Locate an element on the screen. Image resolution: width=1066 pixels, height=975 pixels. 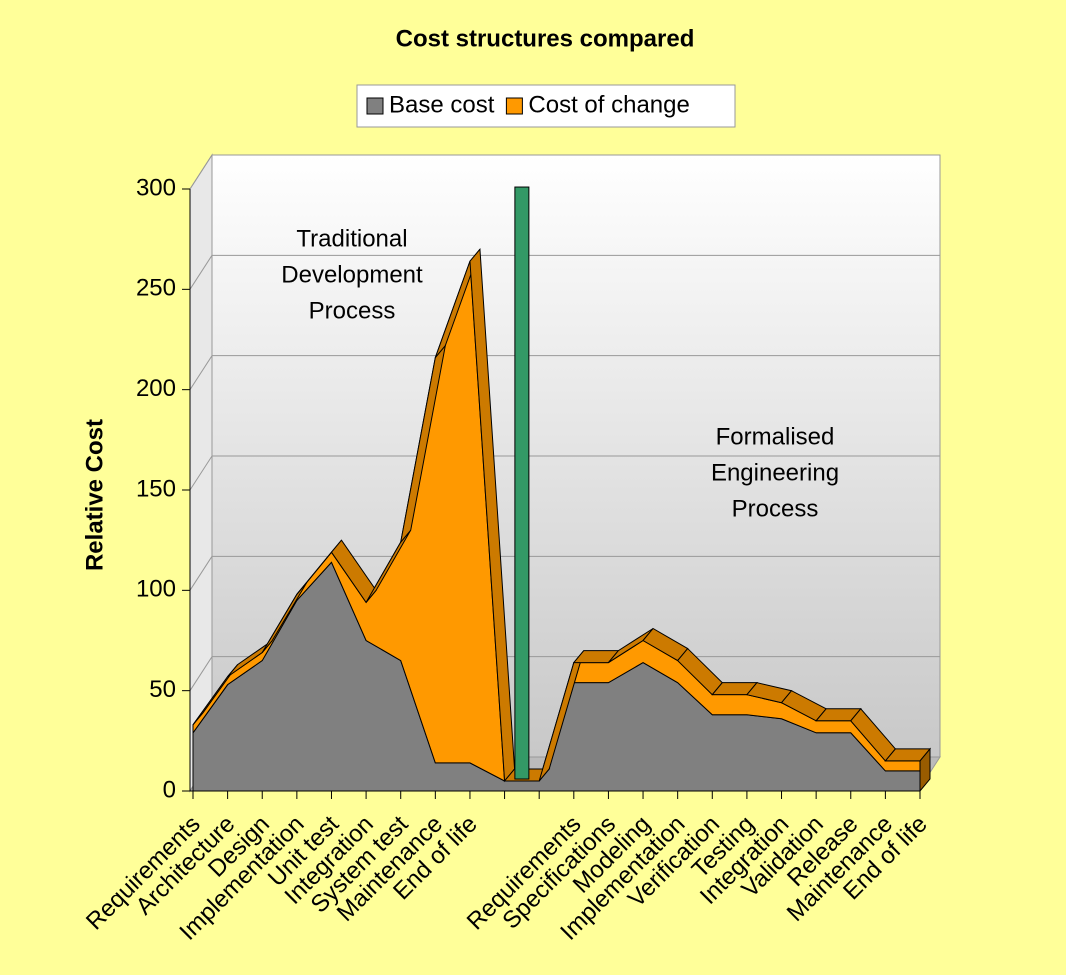
annotation: Formalised is located at coordinates (775, 436).